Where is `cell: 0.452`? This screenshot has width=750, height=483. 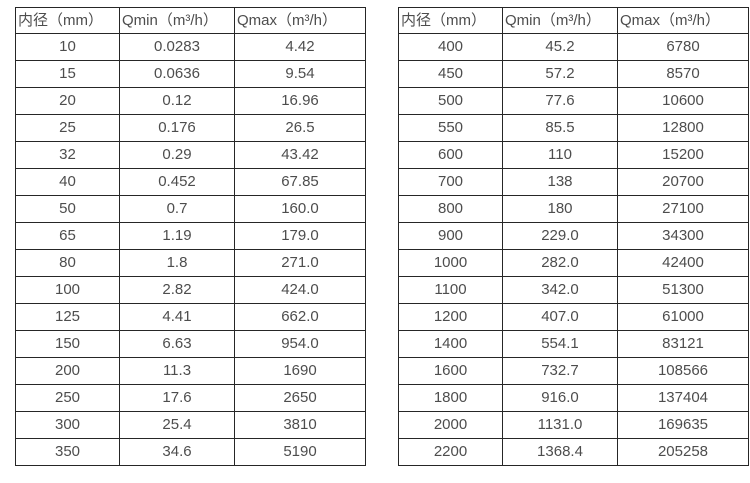
cell: 0.452 is located at coordinates (177, 182).